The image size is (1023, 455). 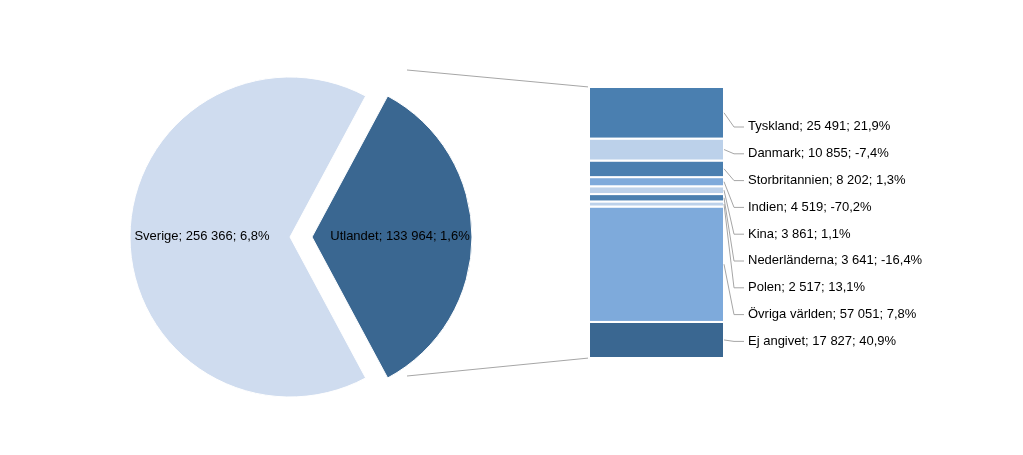 I want to click on slice-label: Sverige; 256 366; 6,8%, so click(x=202, y=236).